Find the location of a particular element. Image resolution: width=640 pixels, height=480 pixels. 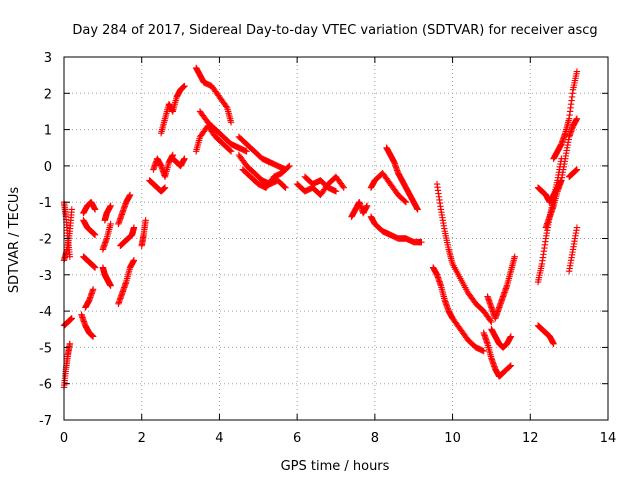

x-tick-label: 0 is located at coordinates (64, 438).